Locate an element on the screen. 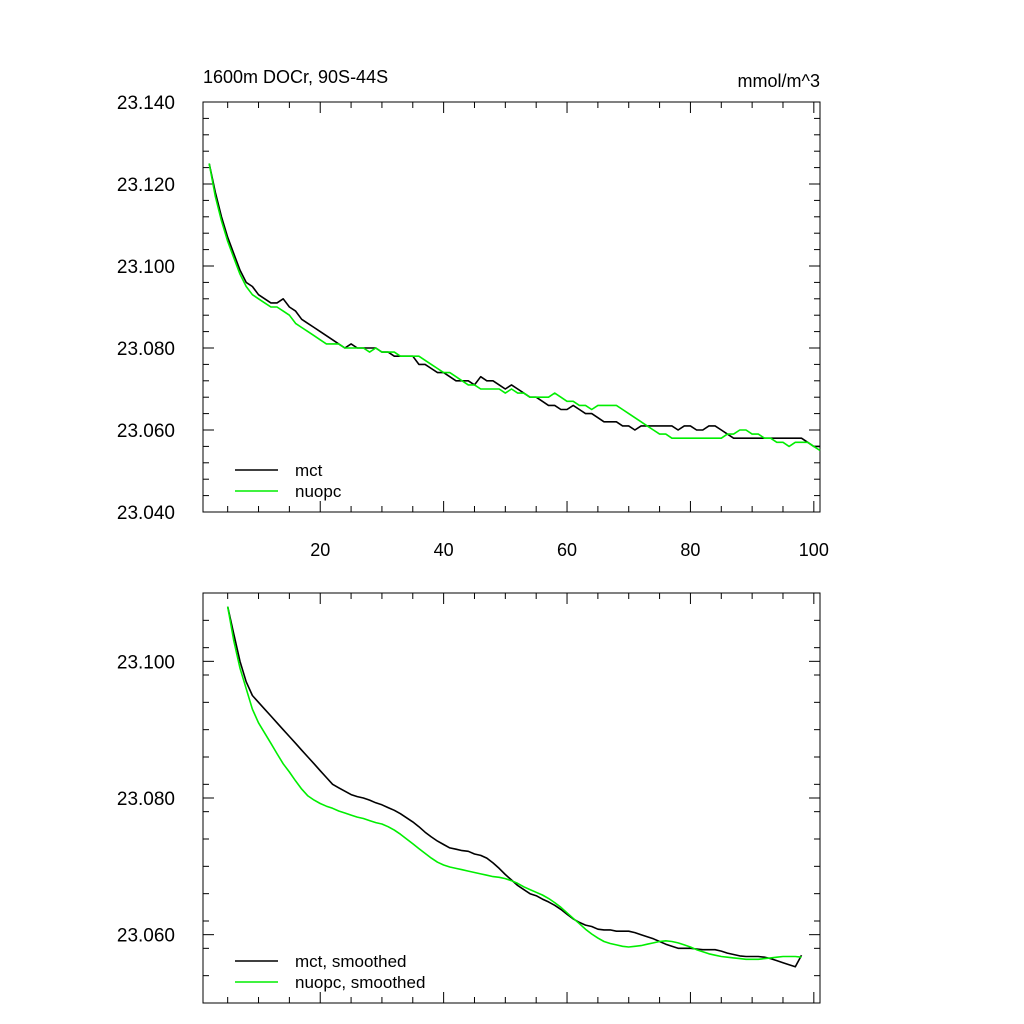 The image size is (1024, 1024). top-x-tick-label: 80 is located at coordinates (690, 550).